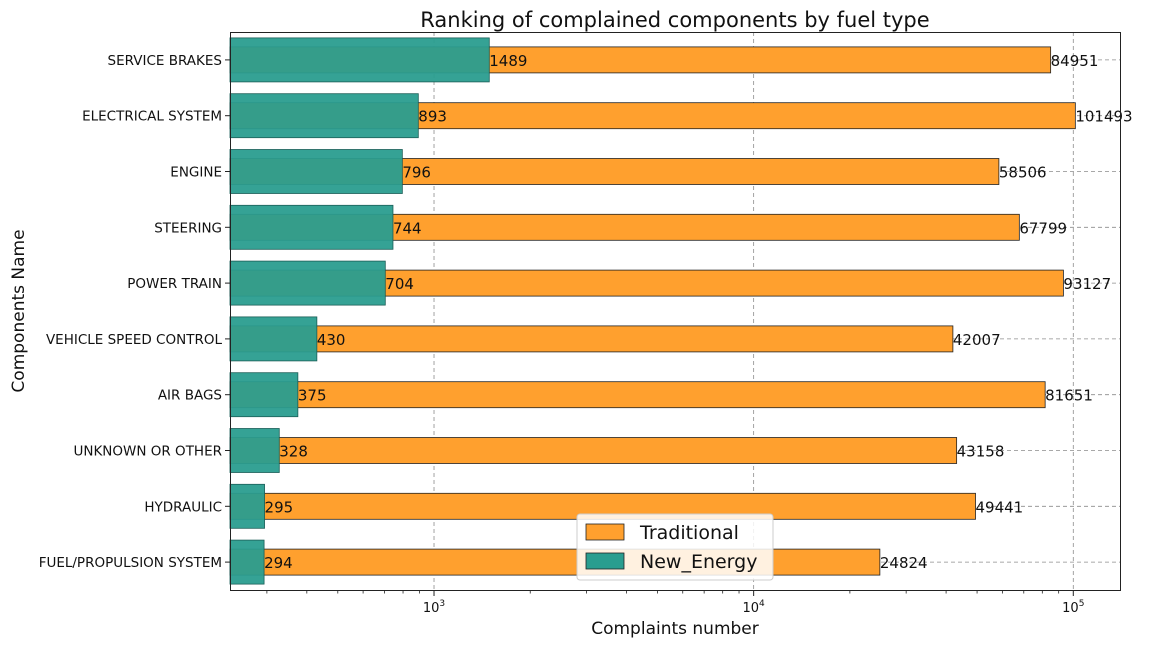 The width and height of the screenshot is (1152, 648). Describe the element at coordinates (754, 607) in the screenshot. I see `x-tick-label: 104` at that location.